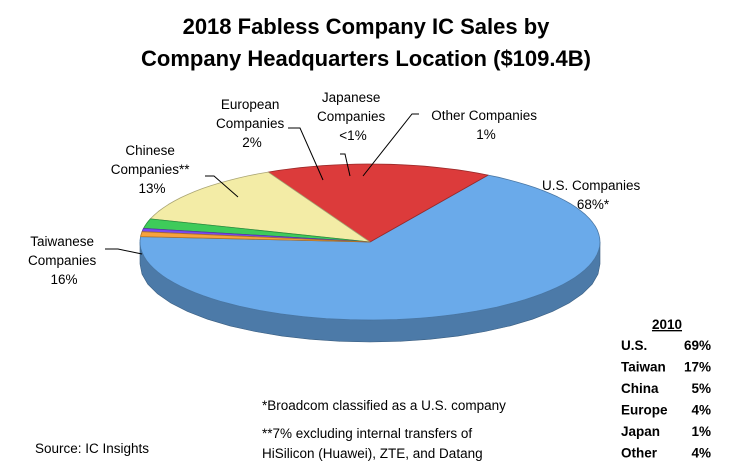 The image size is (733, 474). Describe the element at coordinates (62, 241) in the screenshot. I see `label-taiwan-line1: Taiwanese` at that location.